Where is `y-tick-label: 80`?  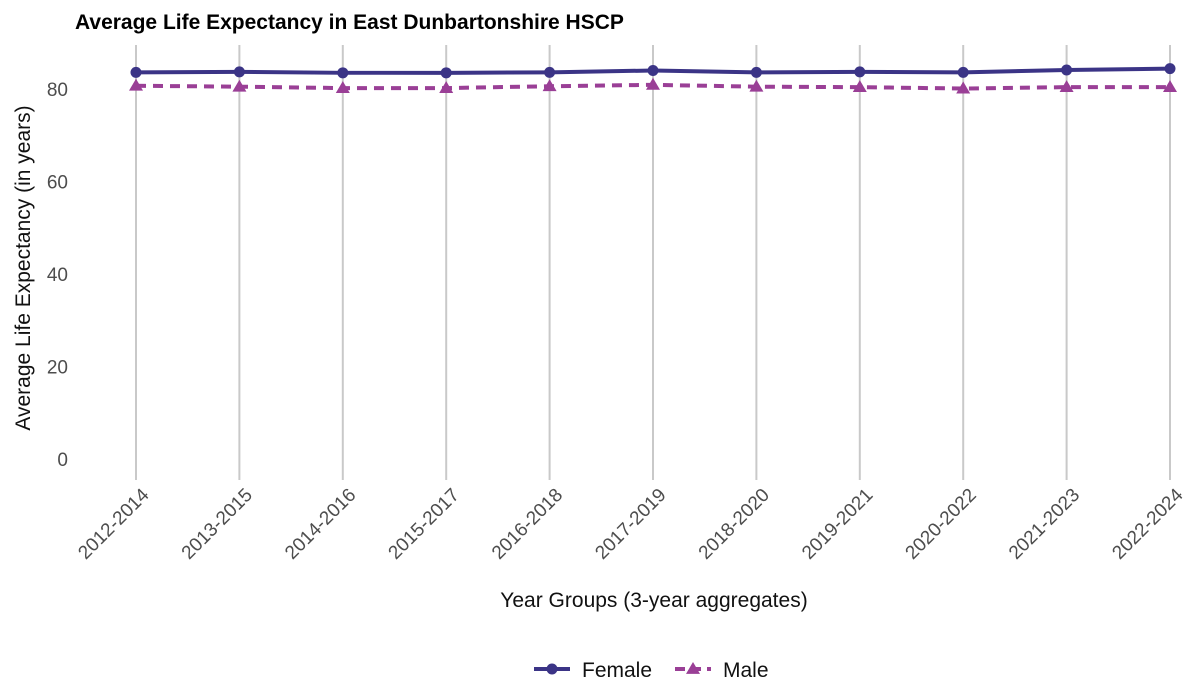
y-tick-label: 80 is located at coordinates (57, 90).